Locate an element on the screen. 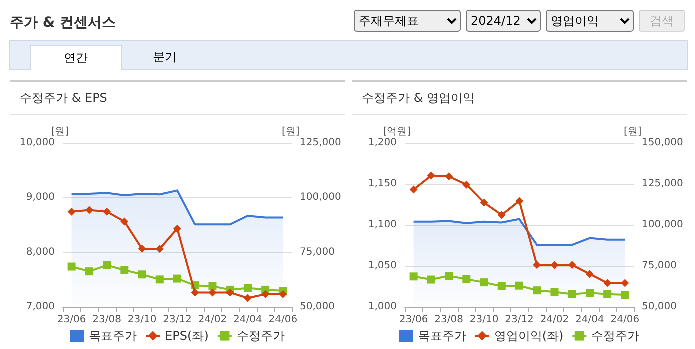 Image resolution: width=695 pixels, height=349 pixels. chart-title: 수정주가 & 영업이익 is located at coordinates (418, 98).